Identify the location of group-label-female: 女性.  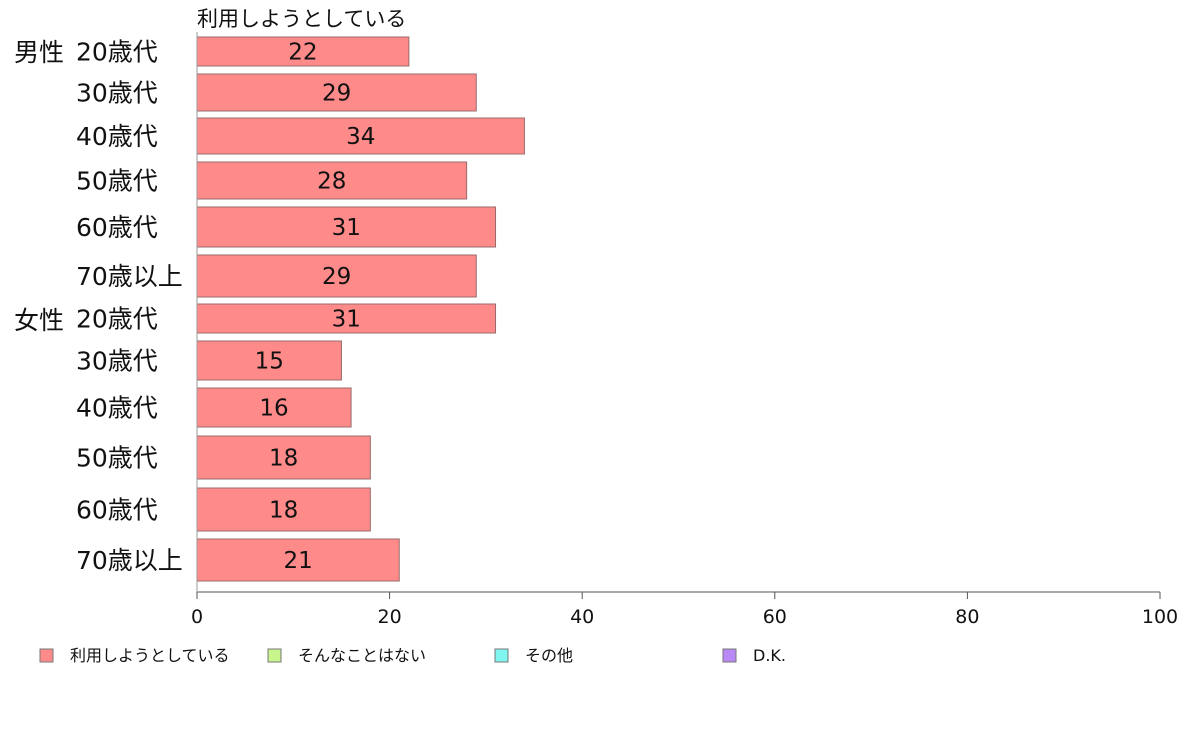
(39, 320).